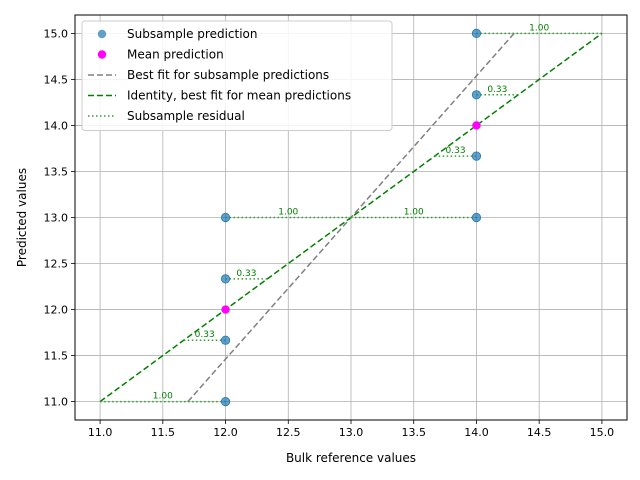 The image size is (640, 480). I want to click on x-axis-label: Bulk reference values, so click(351, 458).